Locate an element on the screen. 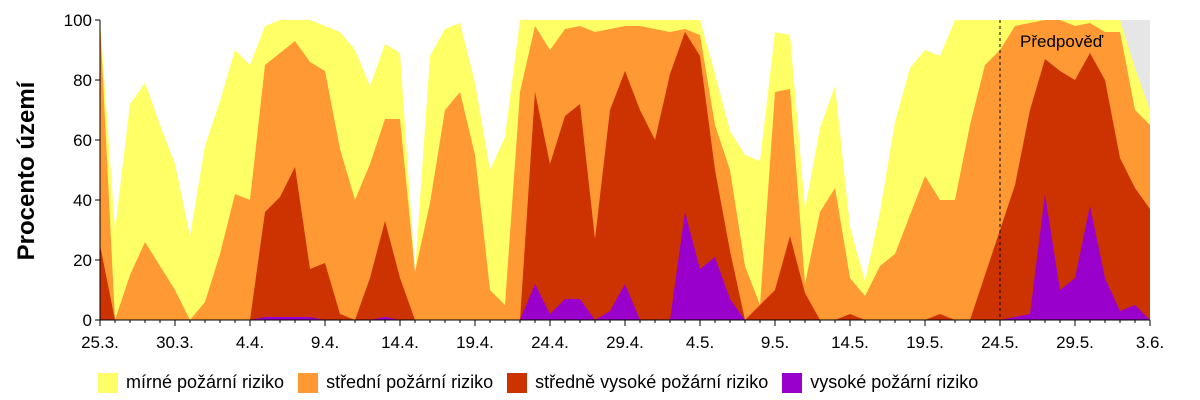 Image resolution: width=1200 pixels, height=400 pixels. x-tick-label: 29.5. is located at coordinates (1075, 342).